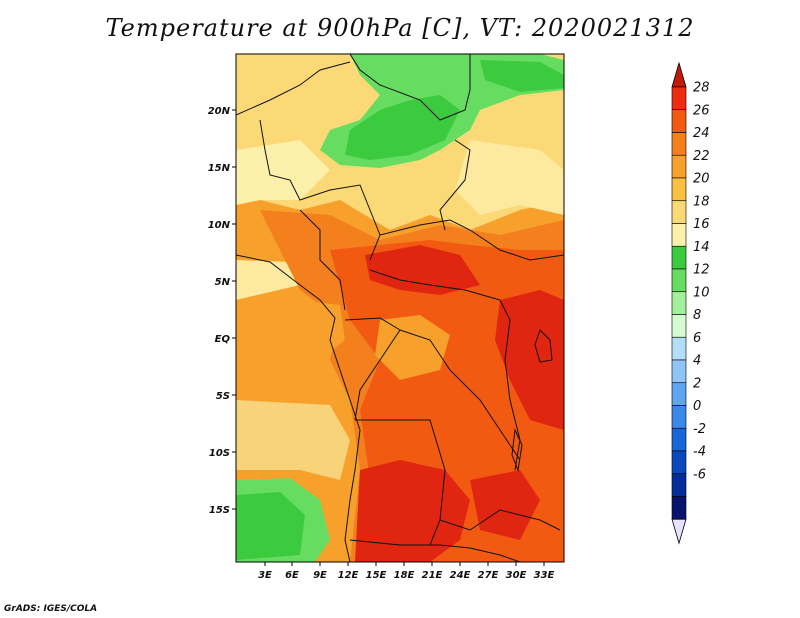 The height and width of the screenshot is (618, 800). I want to click on hot-core-south, so click(412, 511).